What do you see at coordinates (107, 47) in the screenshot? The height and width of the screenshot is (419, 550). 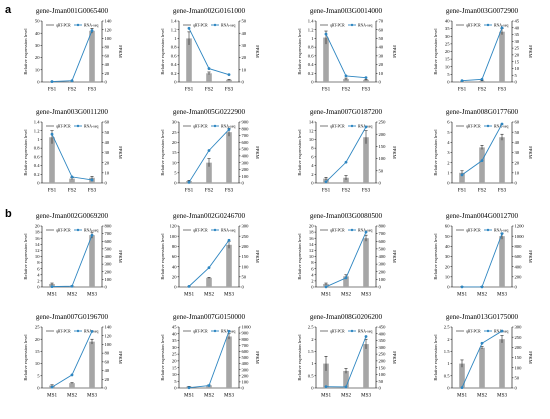 I see `y2-tick-label: 80` at bounding box center [107, 47].